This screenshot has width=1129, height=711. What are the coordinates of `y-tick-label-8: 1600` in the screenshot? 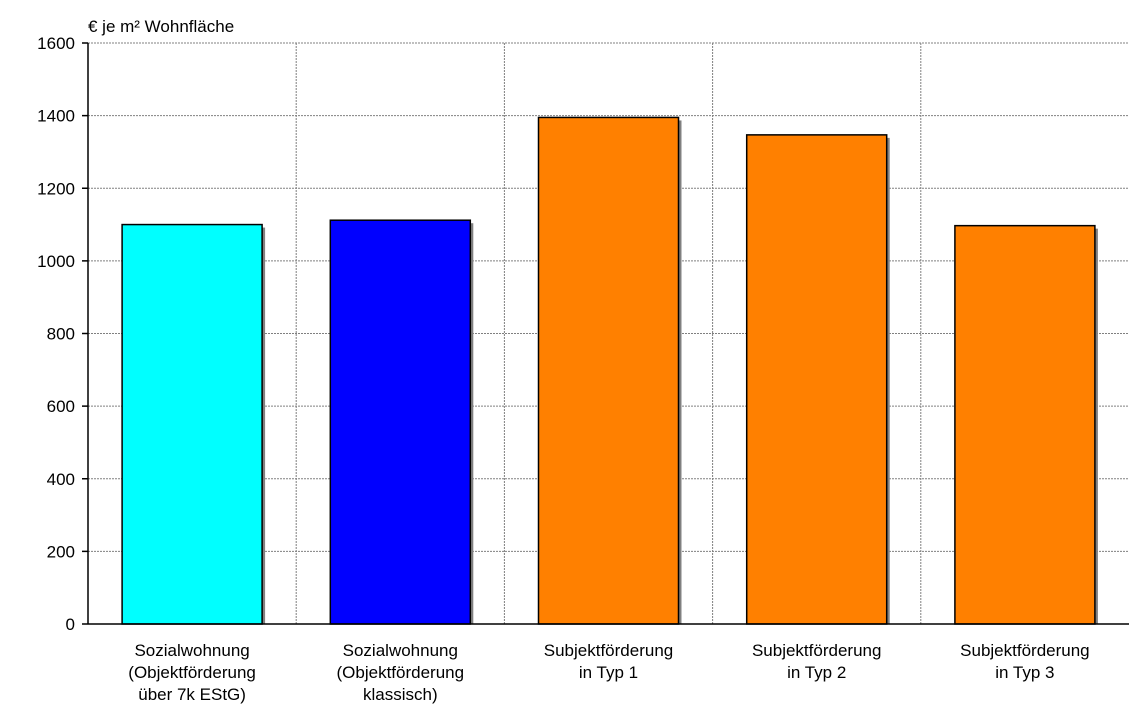 It's located at (56, 43).